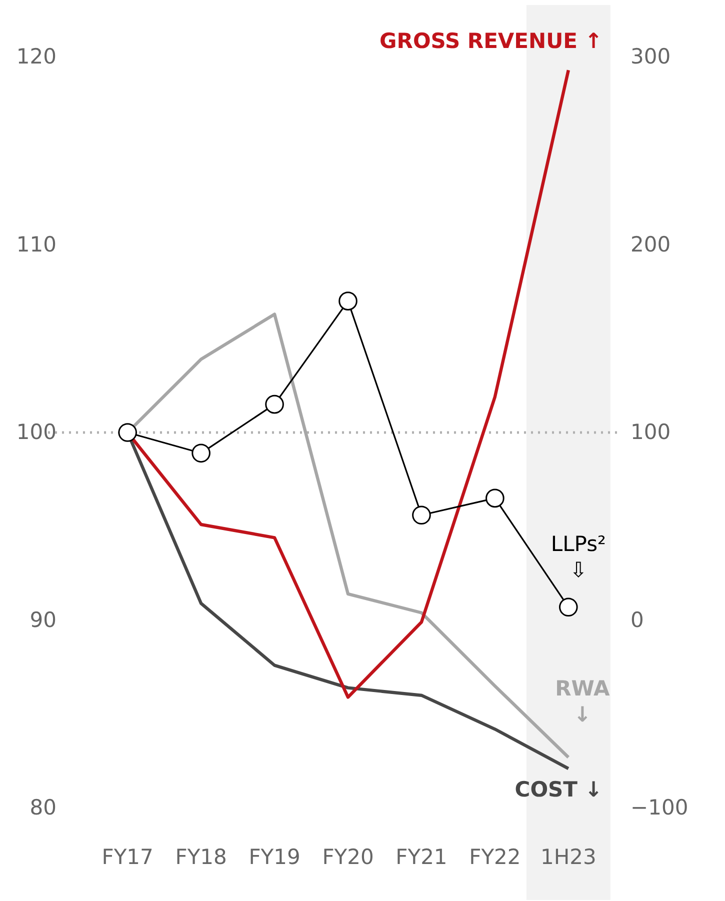 Image resolution: width=725 pixels, height=901 pixels. Describe the element at coordinates (43, 808) in the screenshot. I see `y-tick-label: 80` at that location.